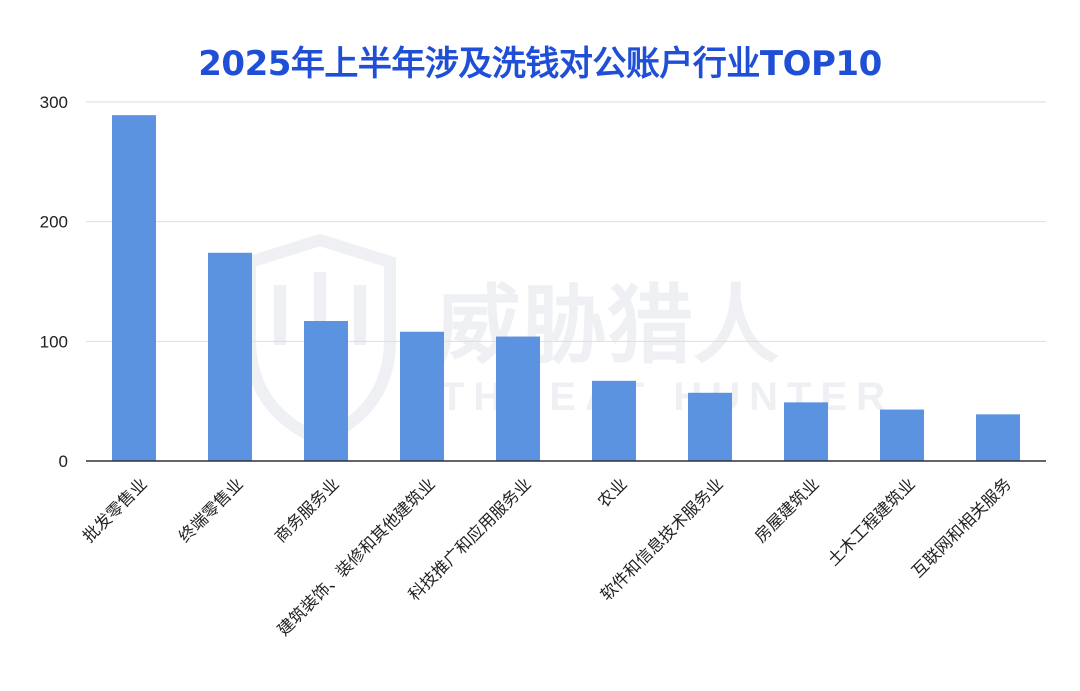 The image size is (1080, 691). I want to click on y-tick-label: 200, so click(54, 222).